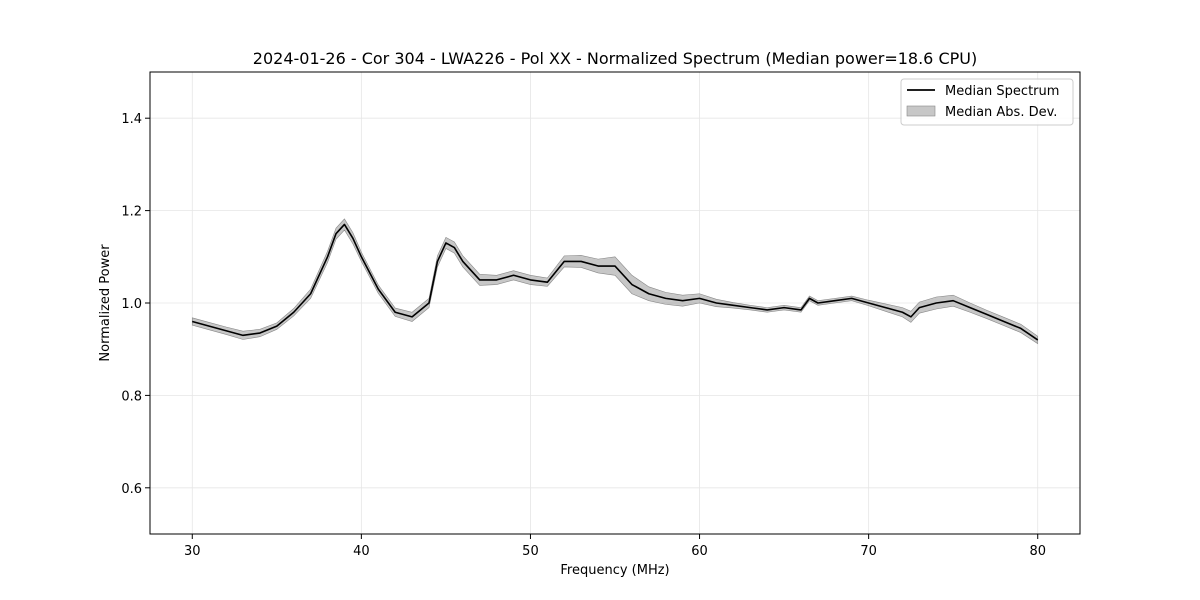 The image size is (1200, 600). What do you see at coordinates (131, 119) in the screenshot?
I see `y-tick-label: 1.4` at bounding box center [131, 119].